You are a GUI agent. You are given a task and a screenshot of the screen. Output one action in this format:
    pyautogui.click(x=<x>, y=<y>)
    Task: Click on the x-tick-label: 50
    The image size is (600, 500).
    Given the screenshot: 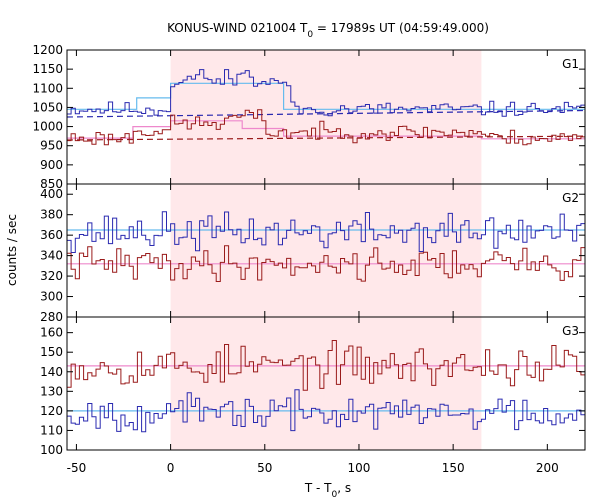 What is the action you would take?
    pyautogui.click(x=264, y=468)
    